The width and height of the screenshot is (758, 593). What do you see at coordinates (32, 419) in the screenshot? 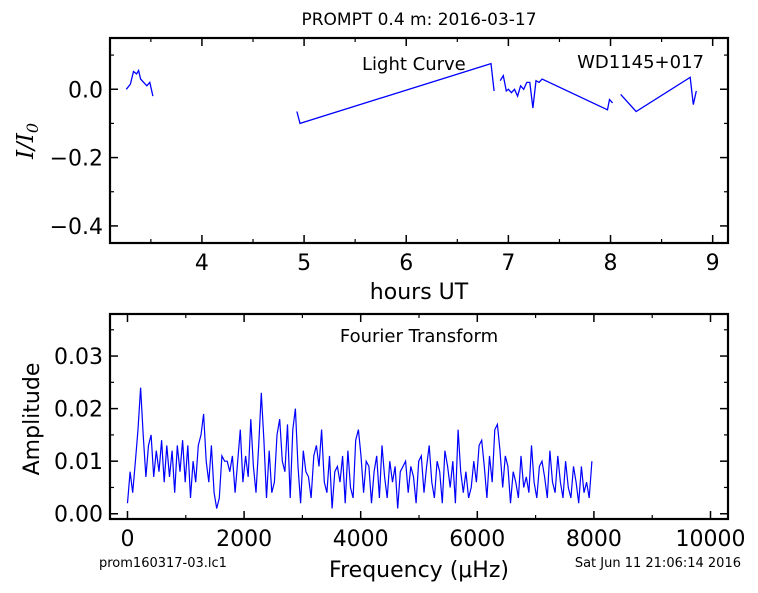
I see `fourier-y-axis-label: Amplitude` at bounding box center [32, 419].